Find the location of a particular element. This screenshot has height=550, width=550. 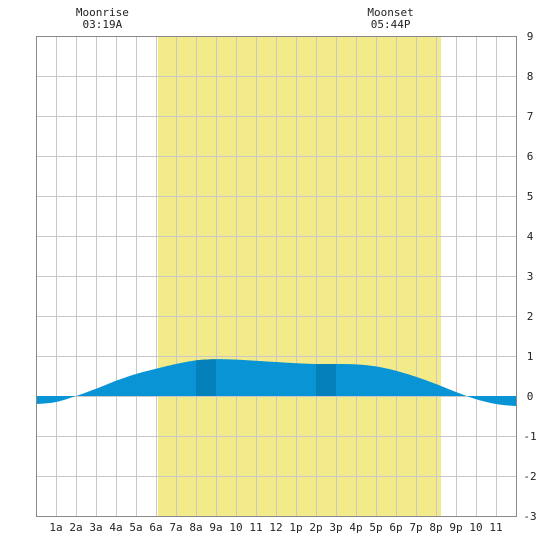

x-tick-label: 7p is located at coordinates (415, 527).